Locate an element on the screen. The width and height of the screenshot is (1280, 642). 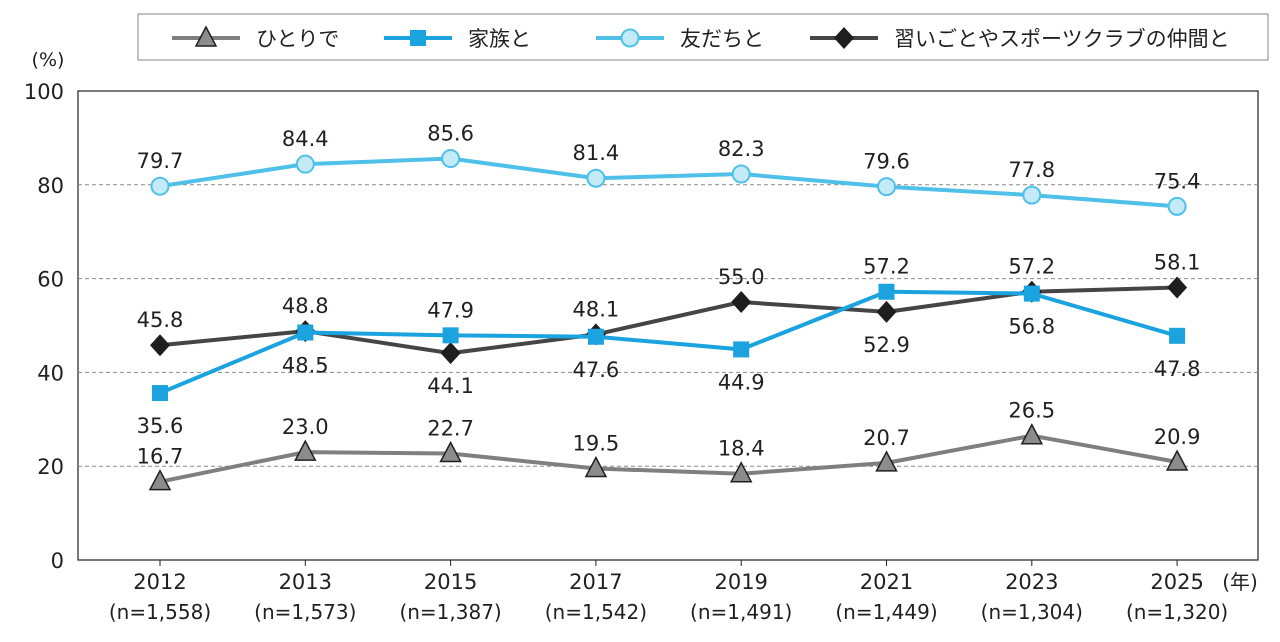
x-tick-label: 2012 is located at coordinates (159, 582).